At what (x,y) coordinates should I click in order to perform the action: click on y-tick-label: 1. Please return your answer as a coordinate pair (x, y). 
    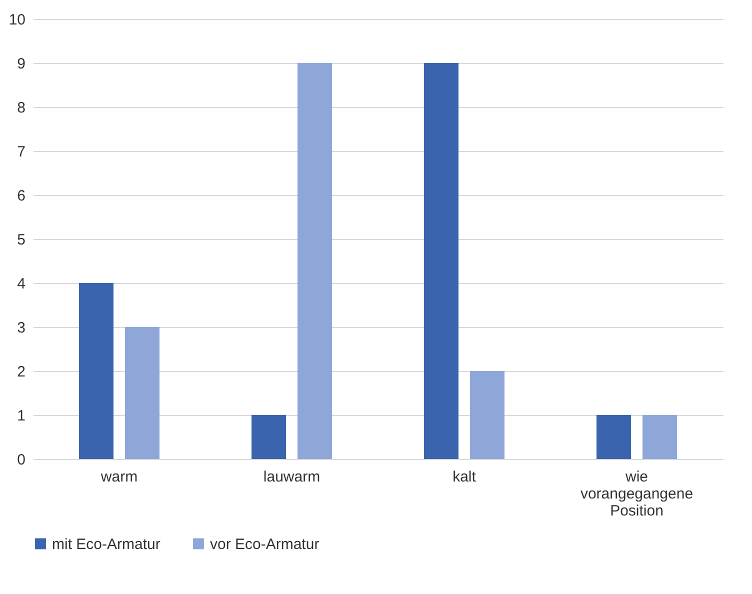
    Looking at the image, I should click on (21, 416).